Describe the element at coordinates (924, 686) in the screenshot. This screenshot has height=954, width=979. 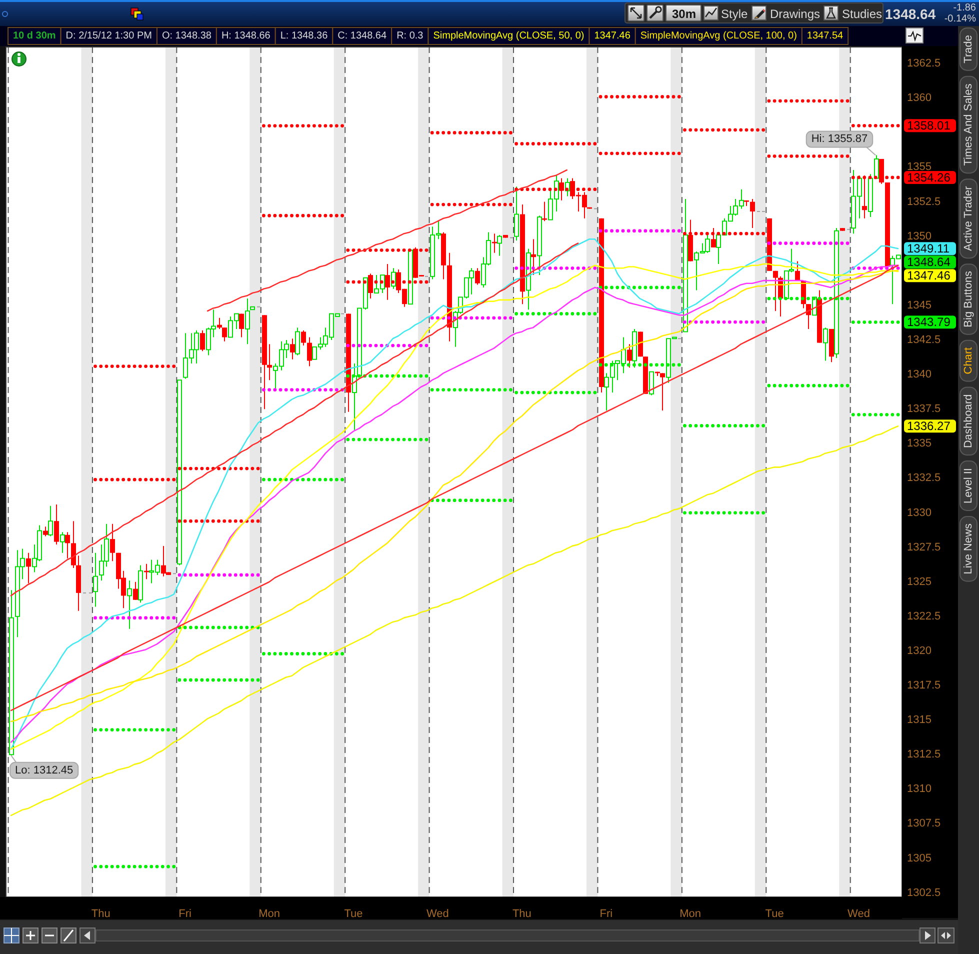
I see `y-tick-label: 1317.5` at that location.